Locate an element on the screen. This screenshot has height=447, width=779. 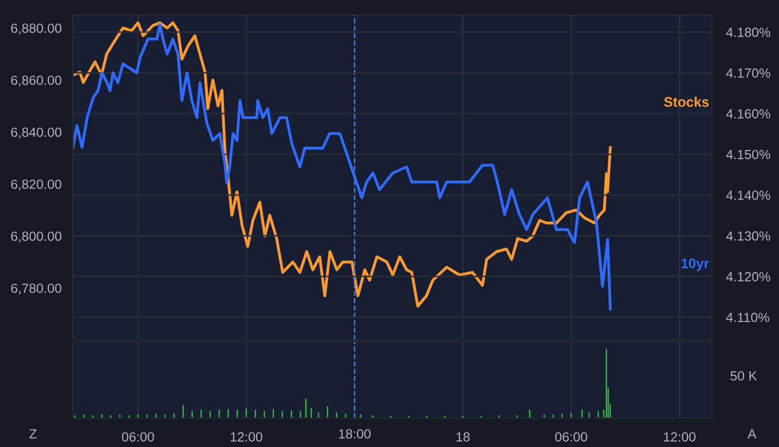
y-tick-label: 6,840.00 is located at coordinates (36, 133).